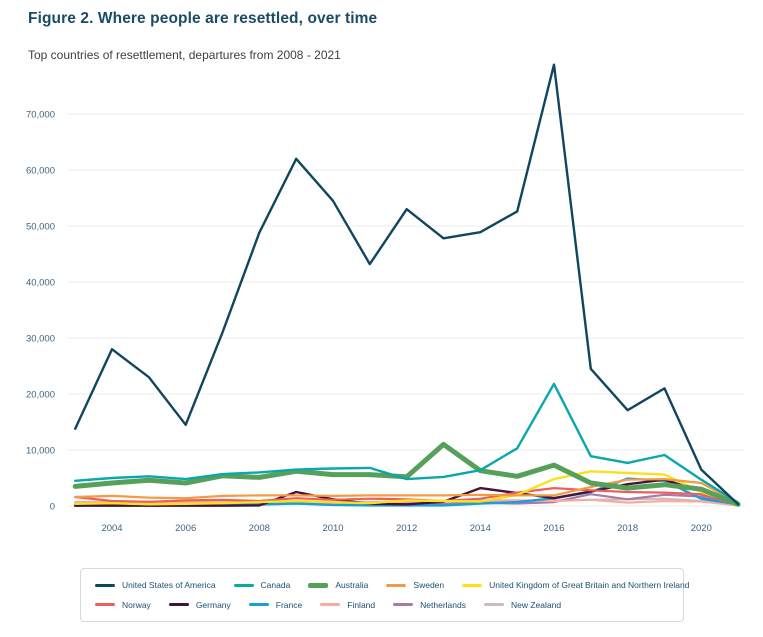 Image resolution: width=763 pixels, height=637 pixels. What do you see at coordinates (396, 585) in the screenshot?
I see `legend-swatch-sweden` at bounding box center [396, 585].